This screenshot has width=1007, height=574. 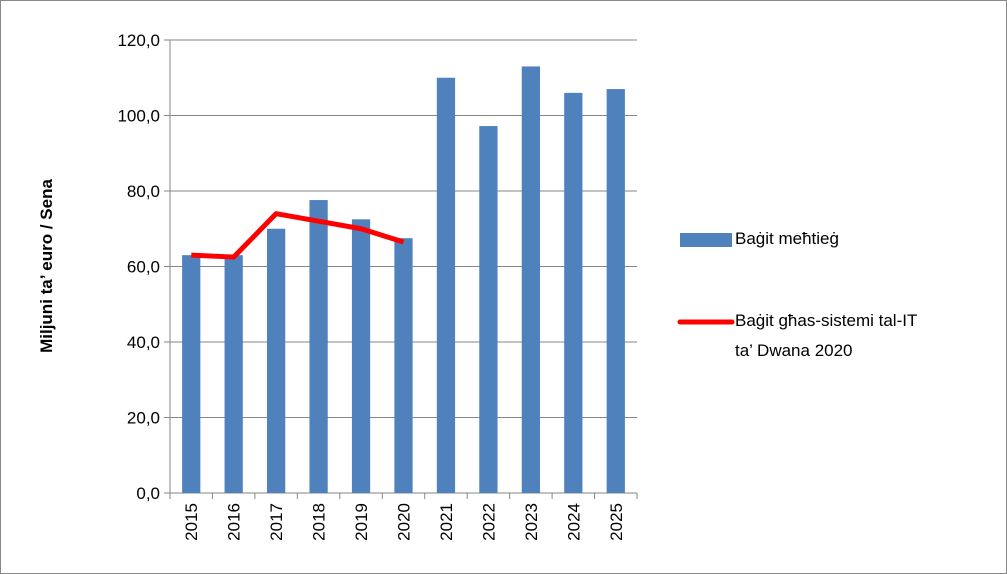 I want to click on y-tick-label: 80,0, so click(x=143, y=191).